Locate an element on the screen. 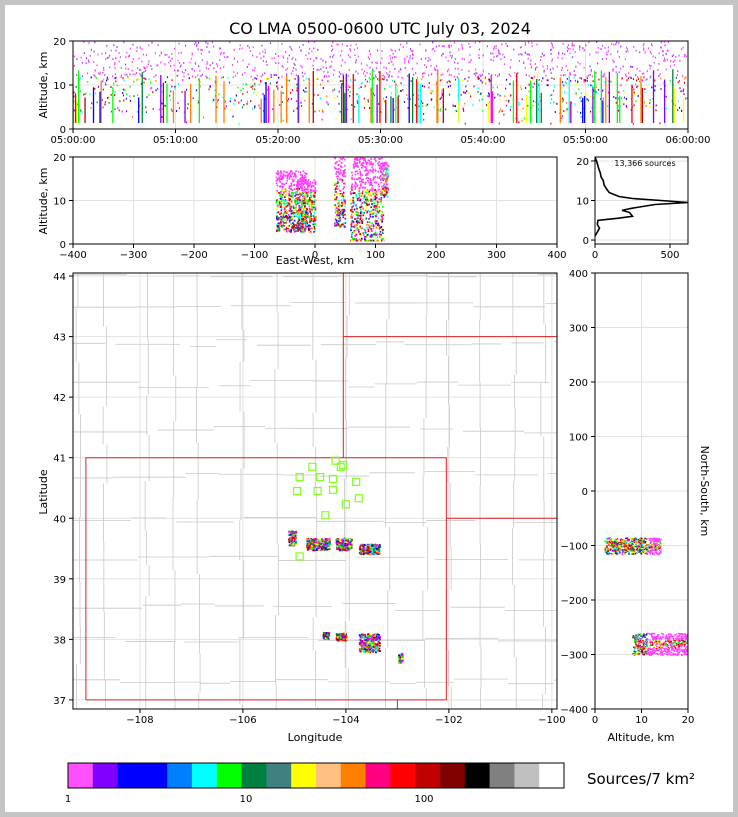  alt-ew-ytick-label: 20 is located at coordinates (59, 158).